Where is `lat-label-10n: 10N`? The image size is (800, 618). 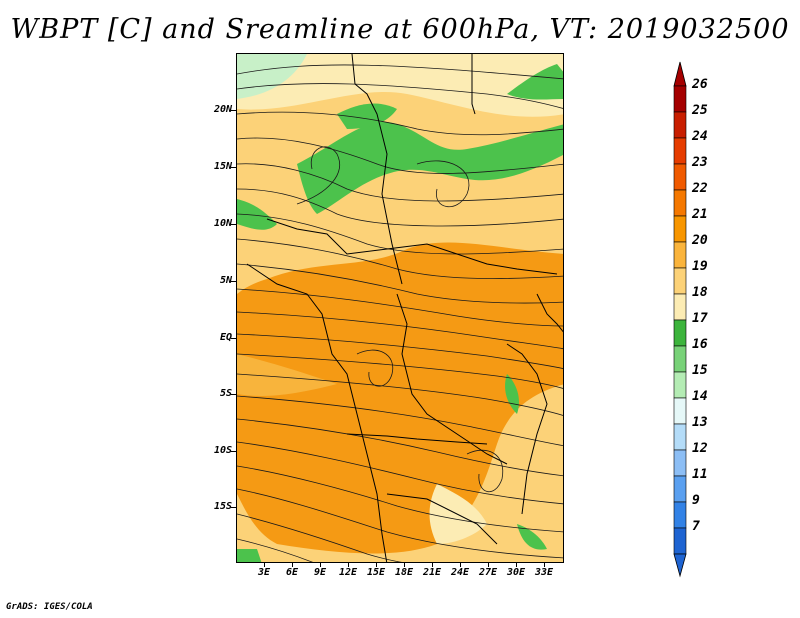
lat-label-10n: 10N is located at coordinates (222, 223).